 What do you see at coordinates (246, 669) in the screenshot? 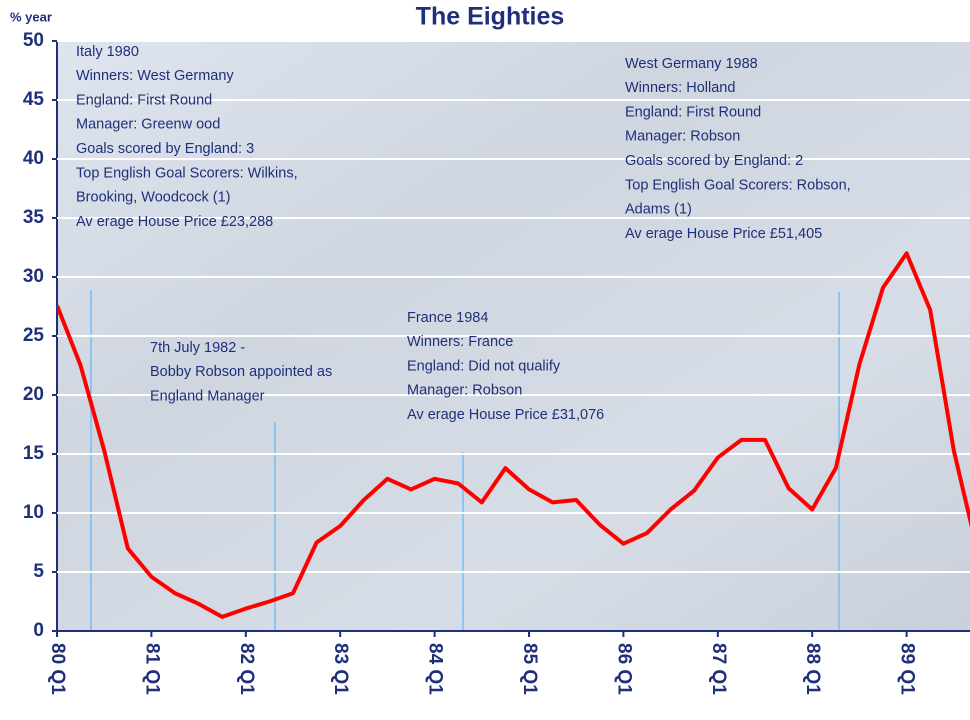
I see `x-tick-label: 82 Q1` at bounding box center [246, 669].